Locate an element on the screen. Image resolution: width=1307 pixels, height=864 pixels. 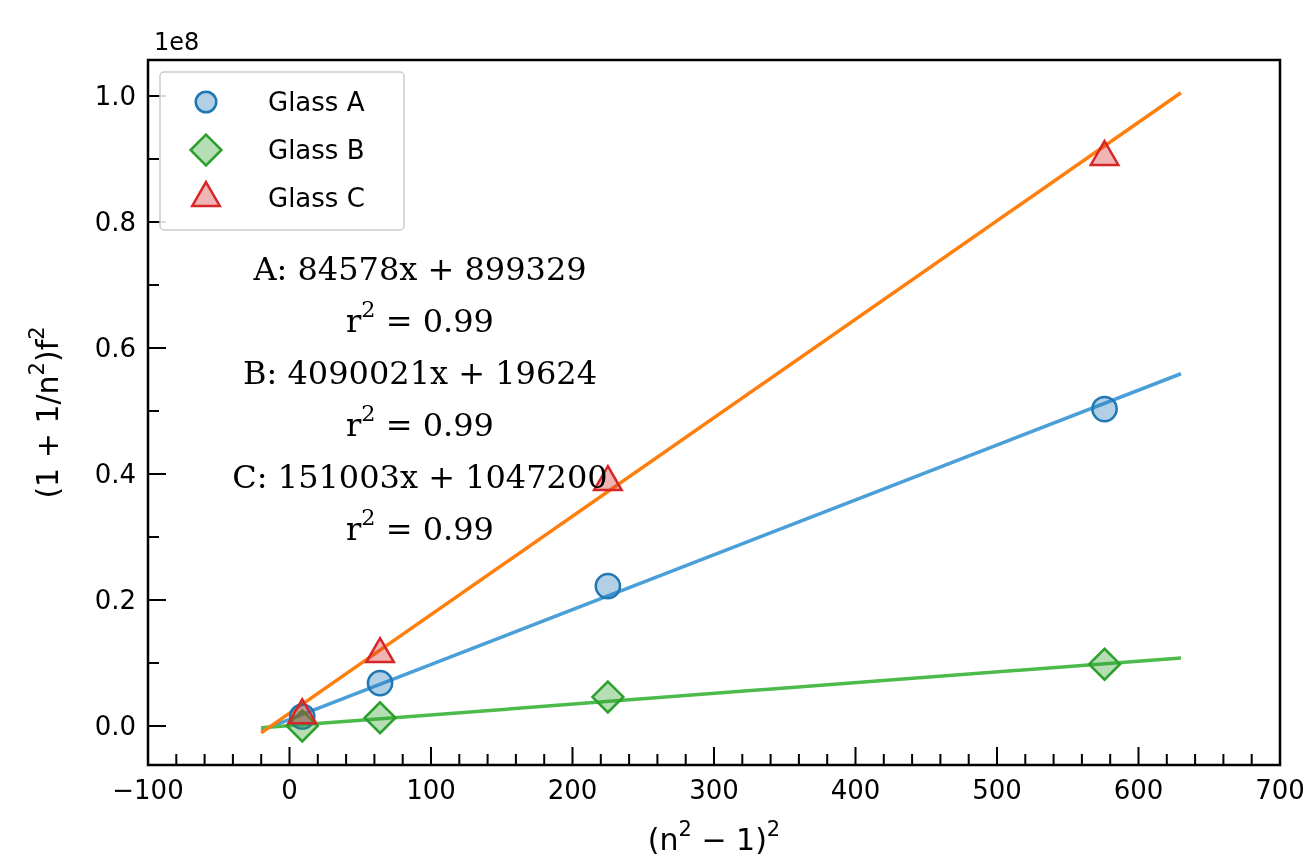
legend-label: Glass A is located at coordinates (316, 102).